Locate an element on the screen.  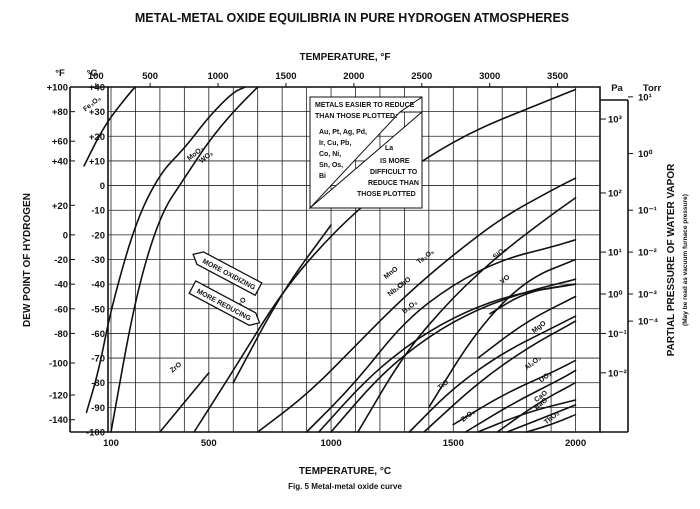
series-line-alo is located at coordinates (514, 392).